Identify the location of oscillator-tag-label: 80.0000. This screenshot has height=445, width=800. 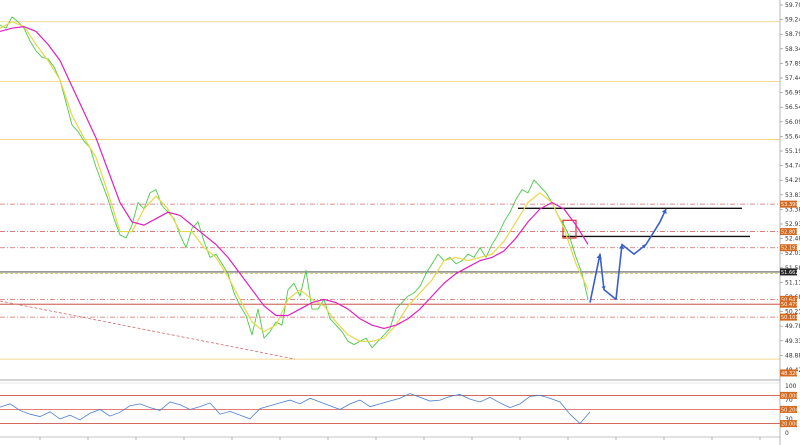
(790, 396).